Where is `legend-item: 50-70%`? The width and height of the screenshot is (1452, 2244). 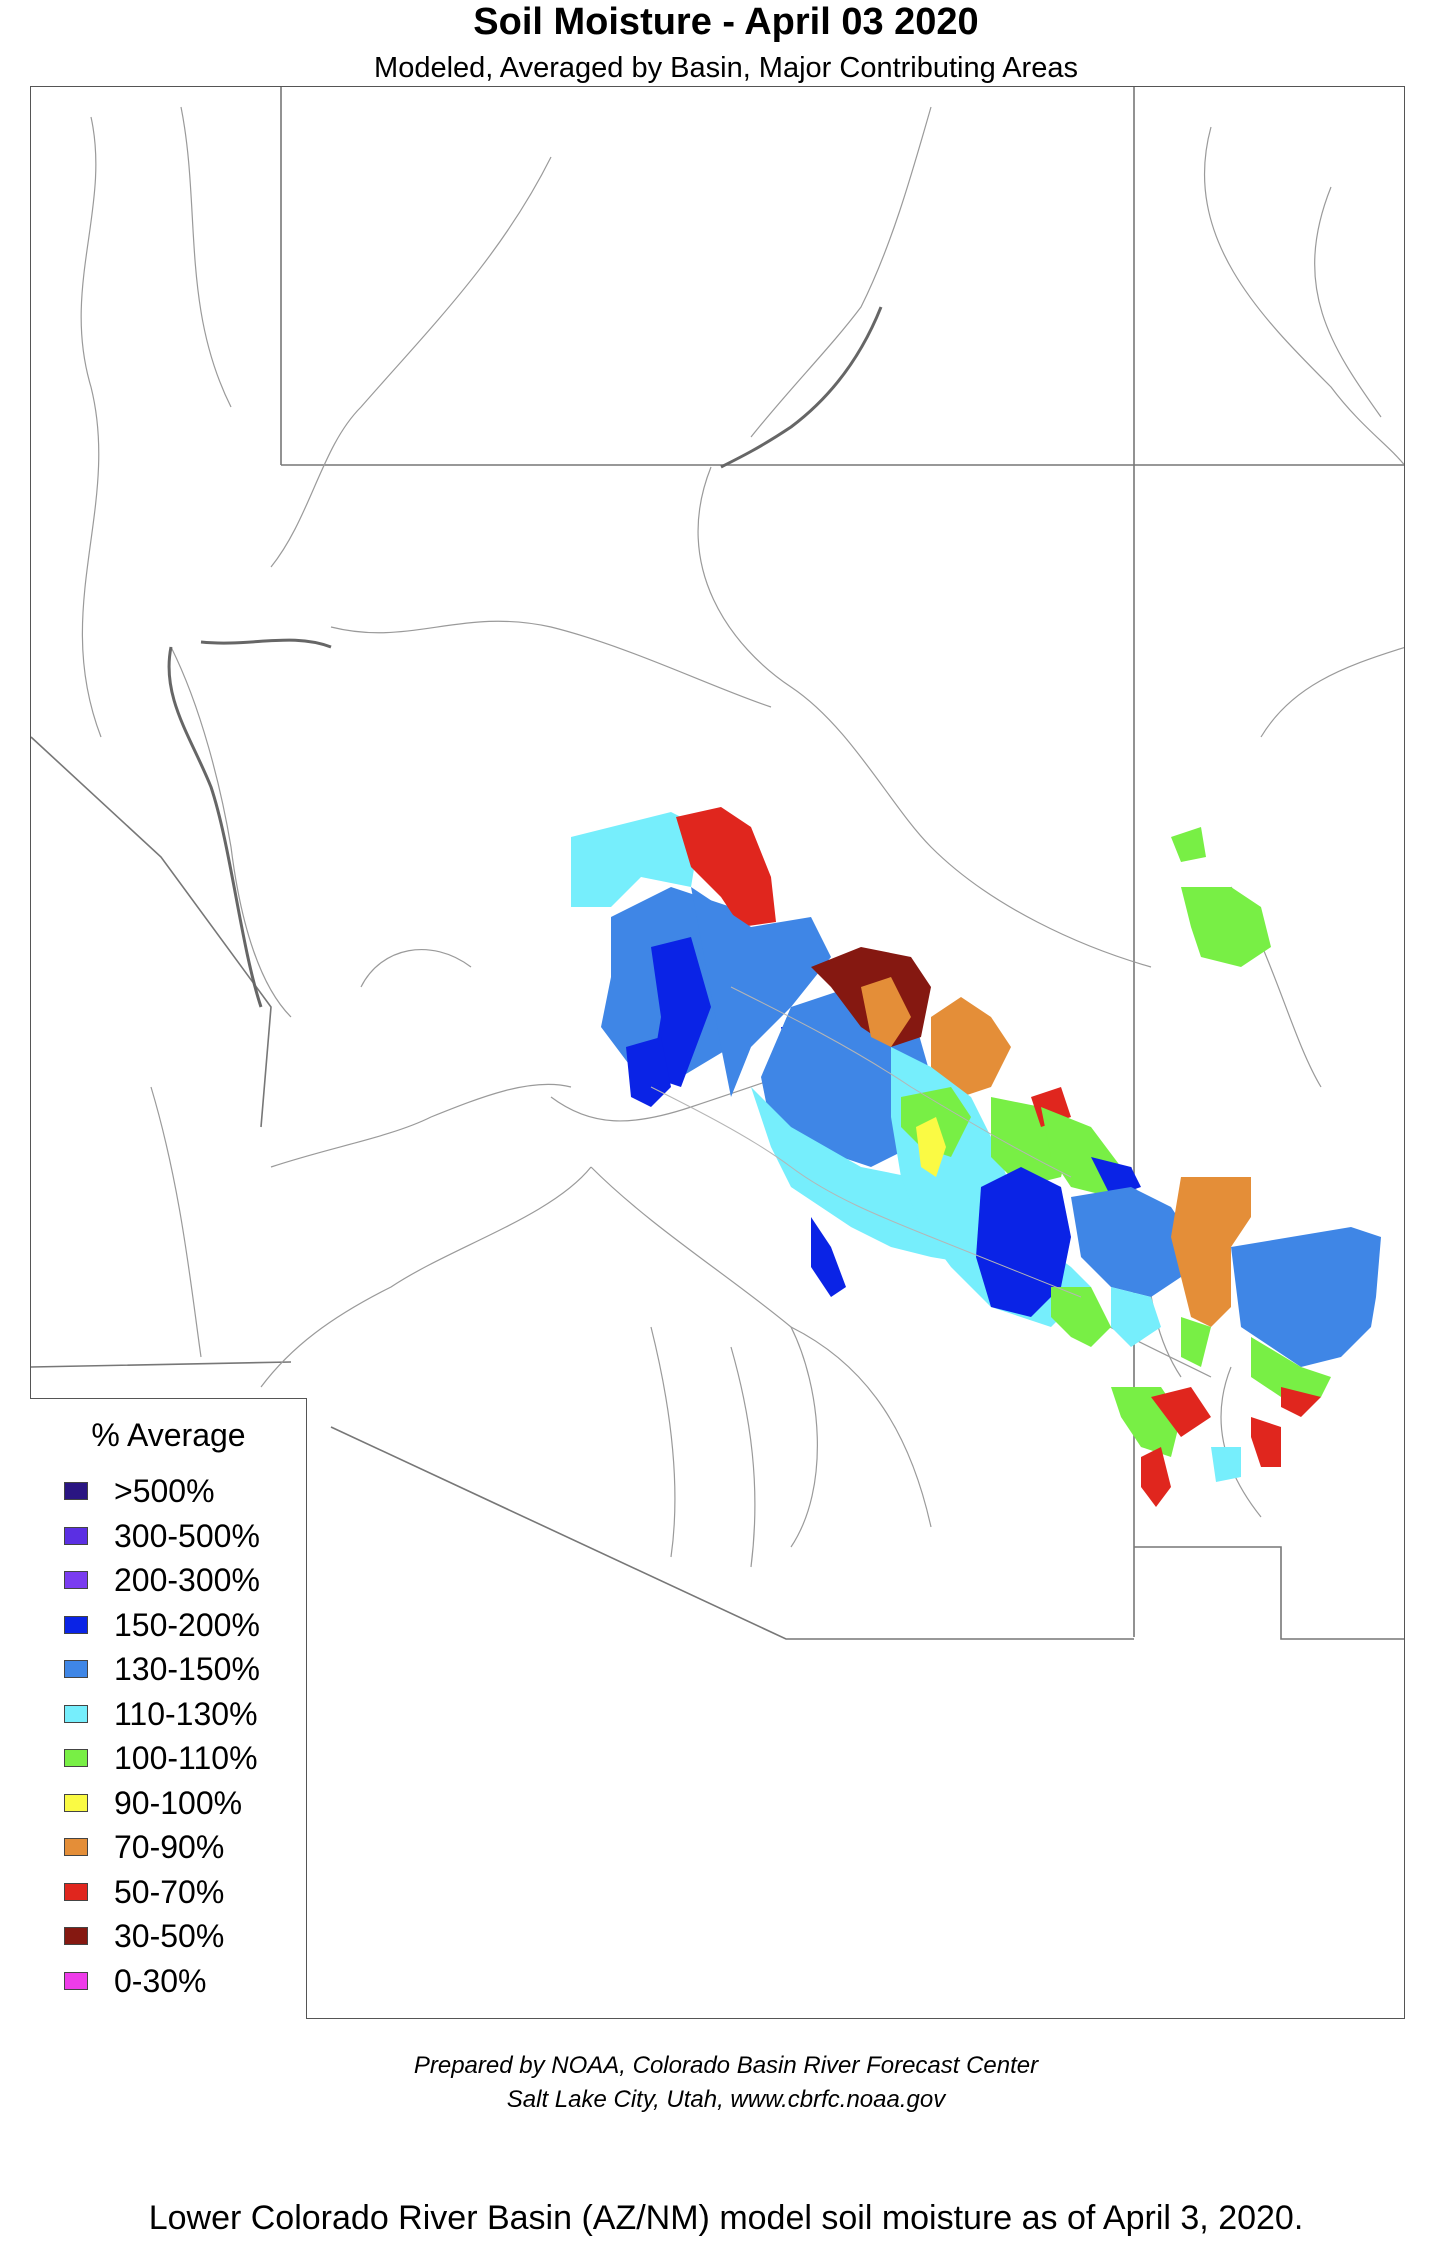
legend-item: 50-70% is located at coordinates (162, 1892).